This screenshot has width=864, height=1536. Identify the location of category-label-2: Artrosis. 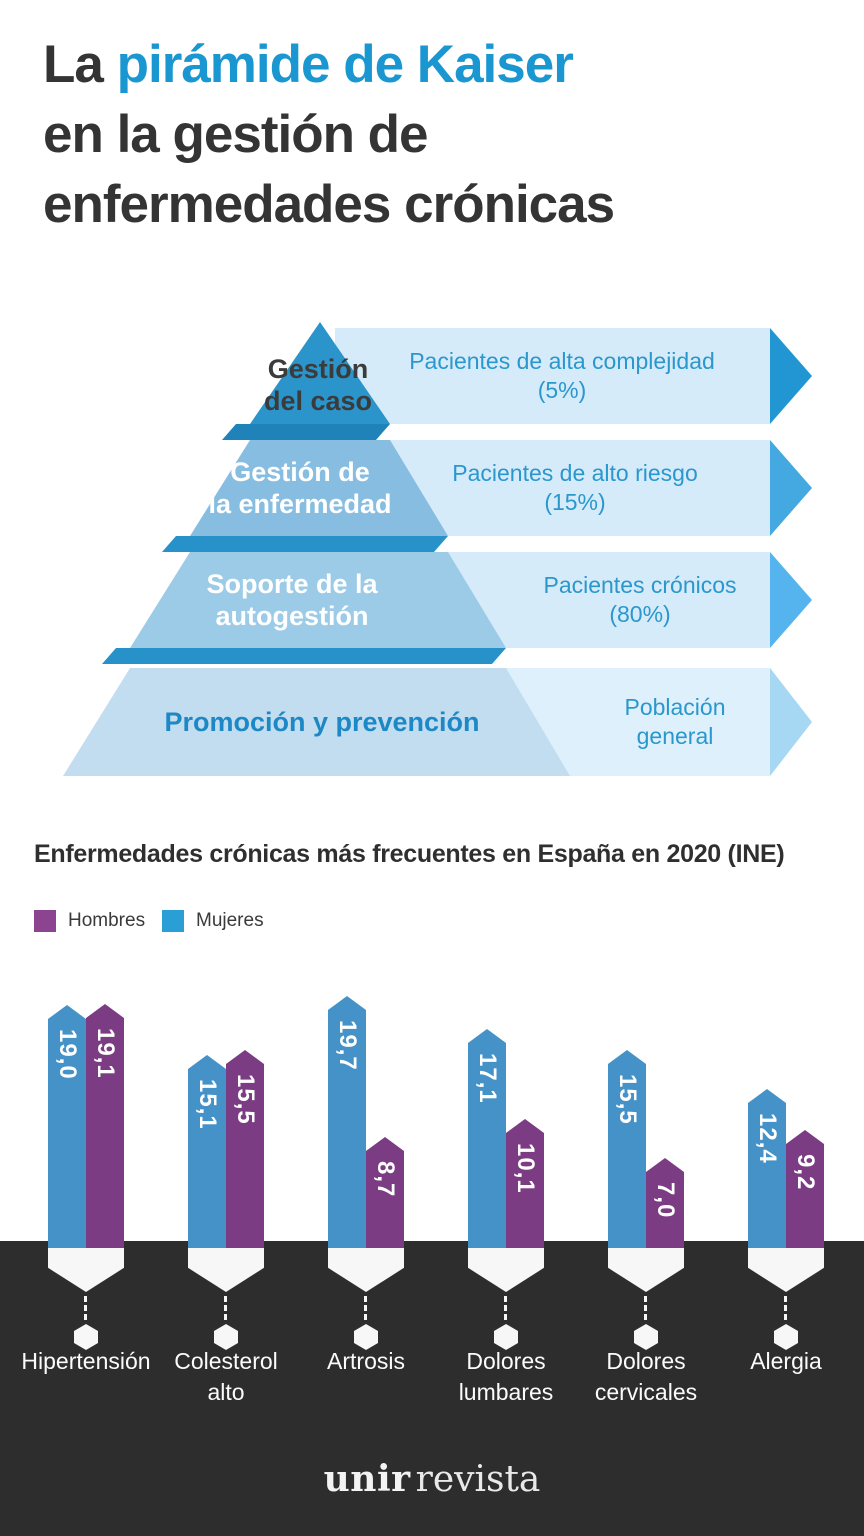
(366, 1361).